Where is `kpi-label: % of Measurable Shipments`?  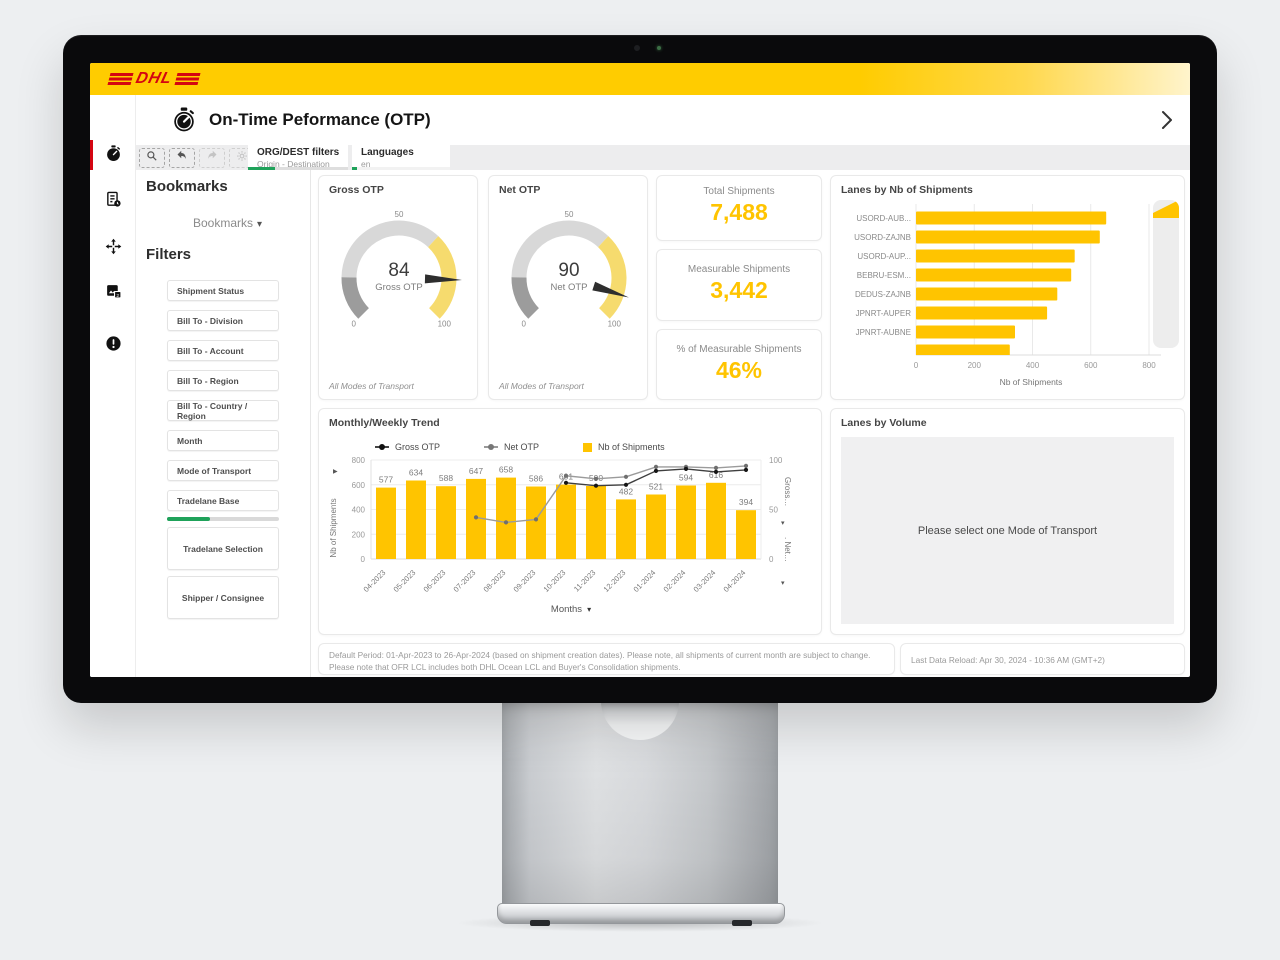 kpi-label: % of Measurable Shipments is located at coordinates (739, 349).